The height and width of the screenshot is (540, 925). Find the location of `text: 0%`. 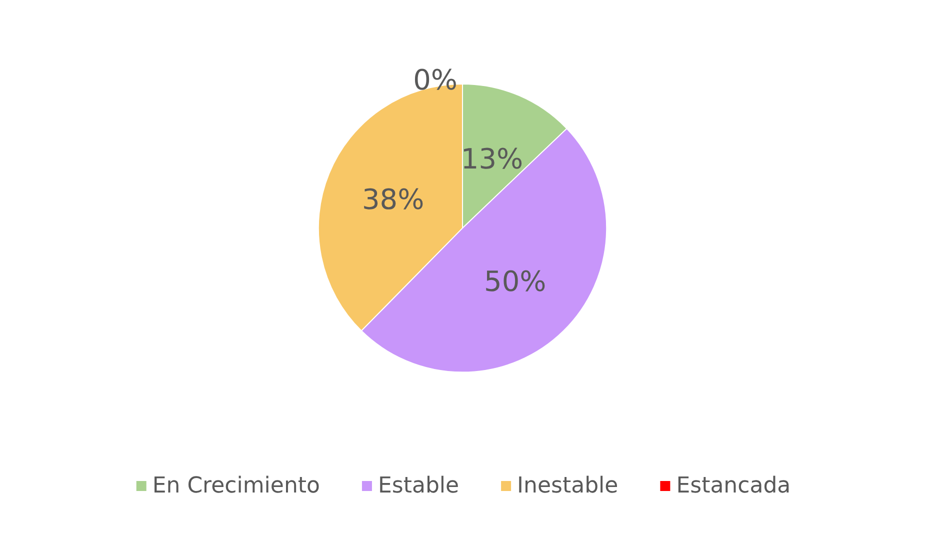

text: 0% is located at coordinates (435, 79).